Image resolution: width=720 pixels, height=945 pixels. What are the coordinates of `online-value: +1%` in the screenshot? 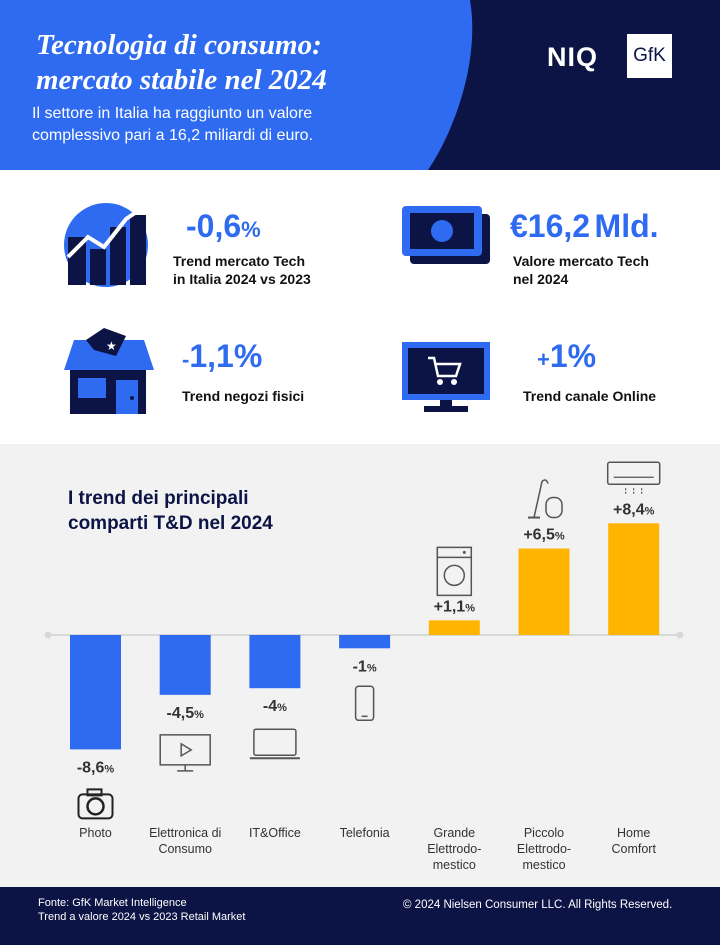 It's located at (567, 356).